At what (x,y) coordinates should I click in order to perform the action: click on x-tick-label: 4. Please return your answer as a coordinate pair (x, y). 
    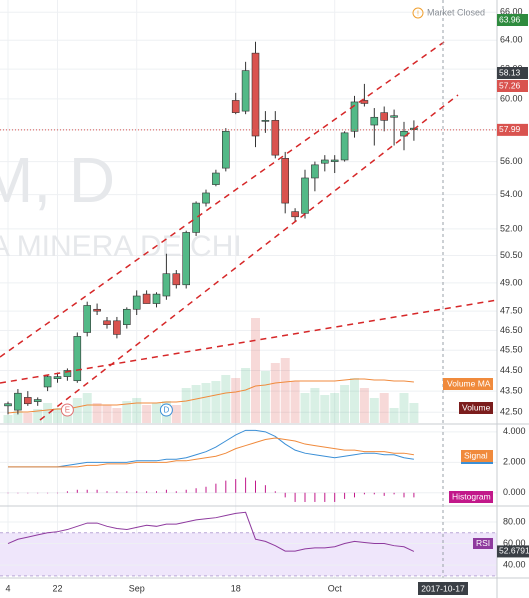
    Looking at the image, I should click on (7, 588).